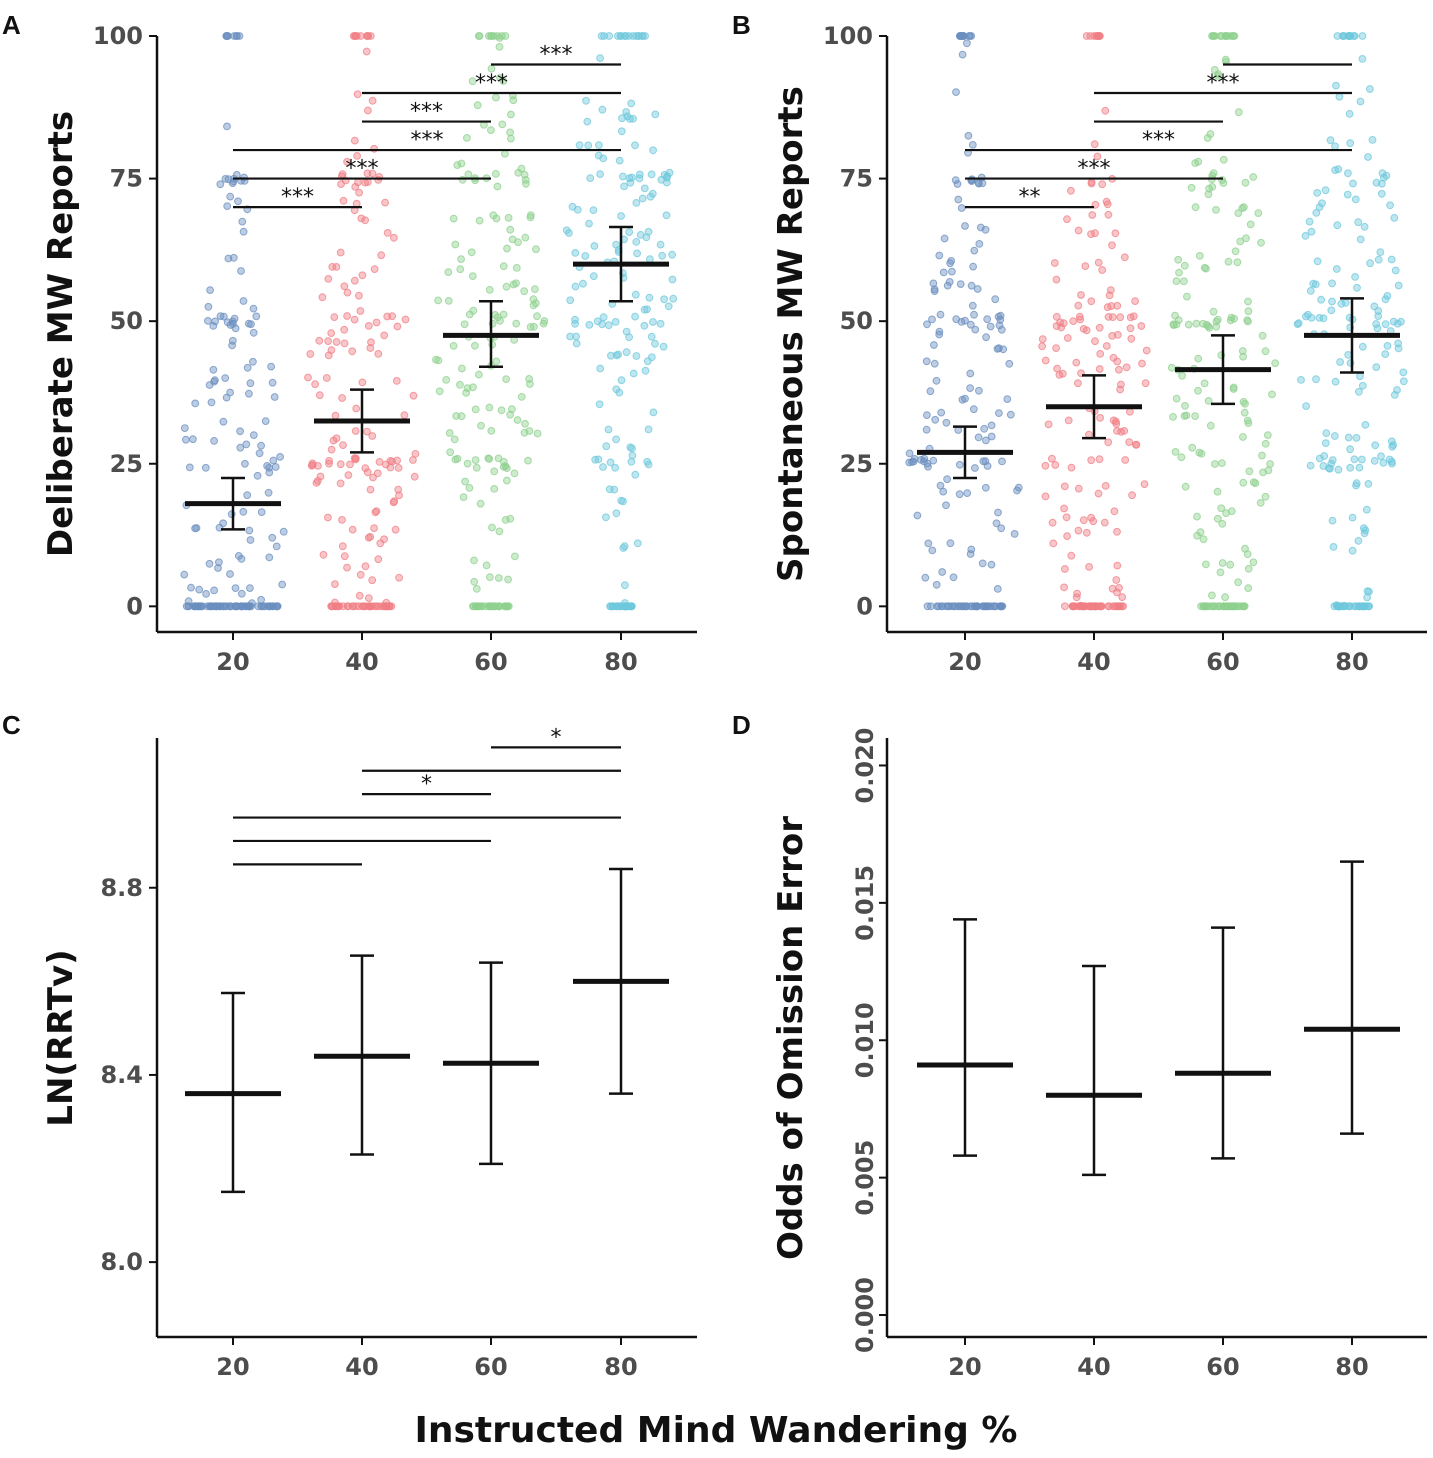 Image resolution: width=1433 pixels, height=1458 pixels. What do you see at coordinates (61, 1037) in the screenshot?
I see `y-axis-title: LN(RRTv)` at bounding box center [61, 1037].